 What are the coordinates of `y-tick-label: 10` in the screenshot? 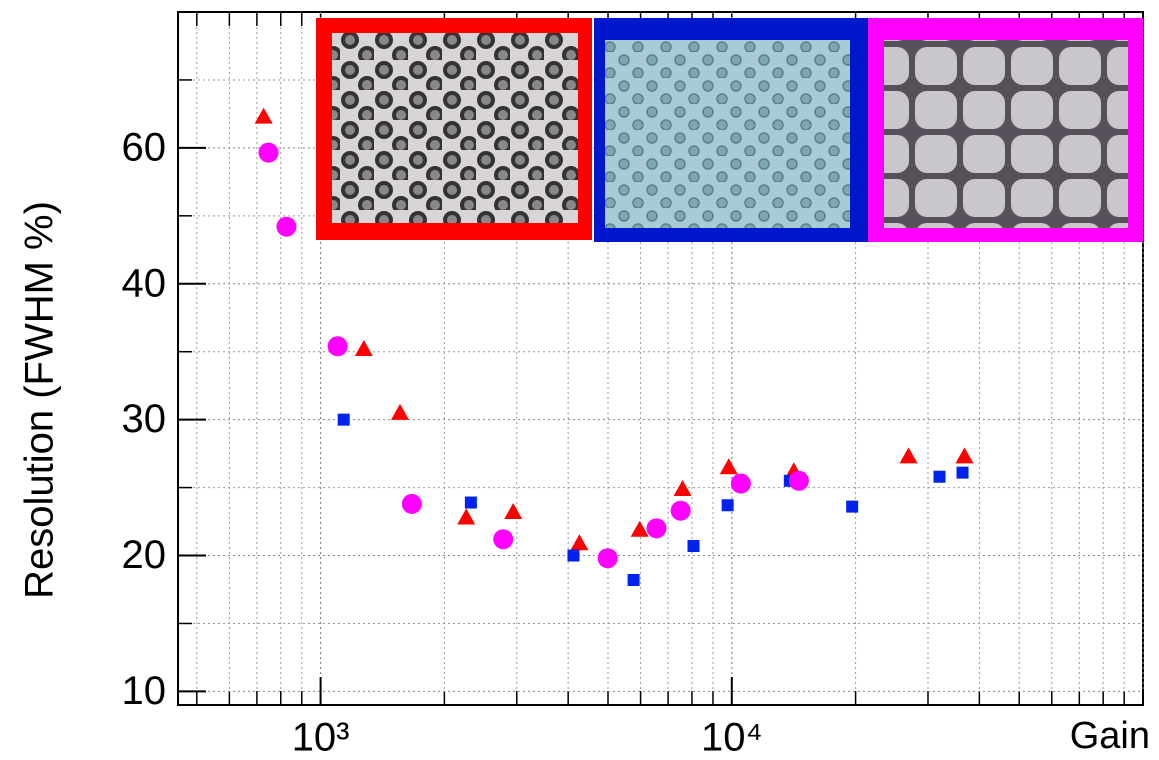 It's located at (144, 691).